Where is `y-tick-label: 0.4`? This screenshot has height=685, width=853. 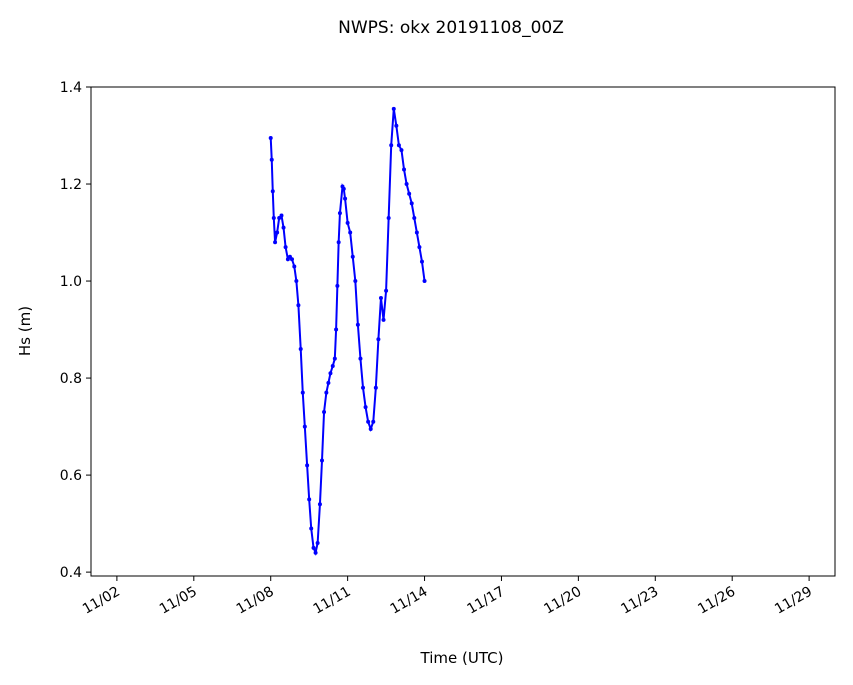 y-tick-label: 0.4 is located at coordinates (71, 573).